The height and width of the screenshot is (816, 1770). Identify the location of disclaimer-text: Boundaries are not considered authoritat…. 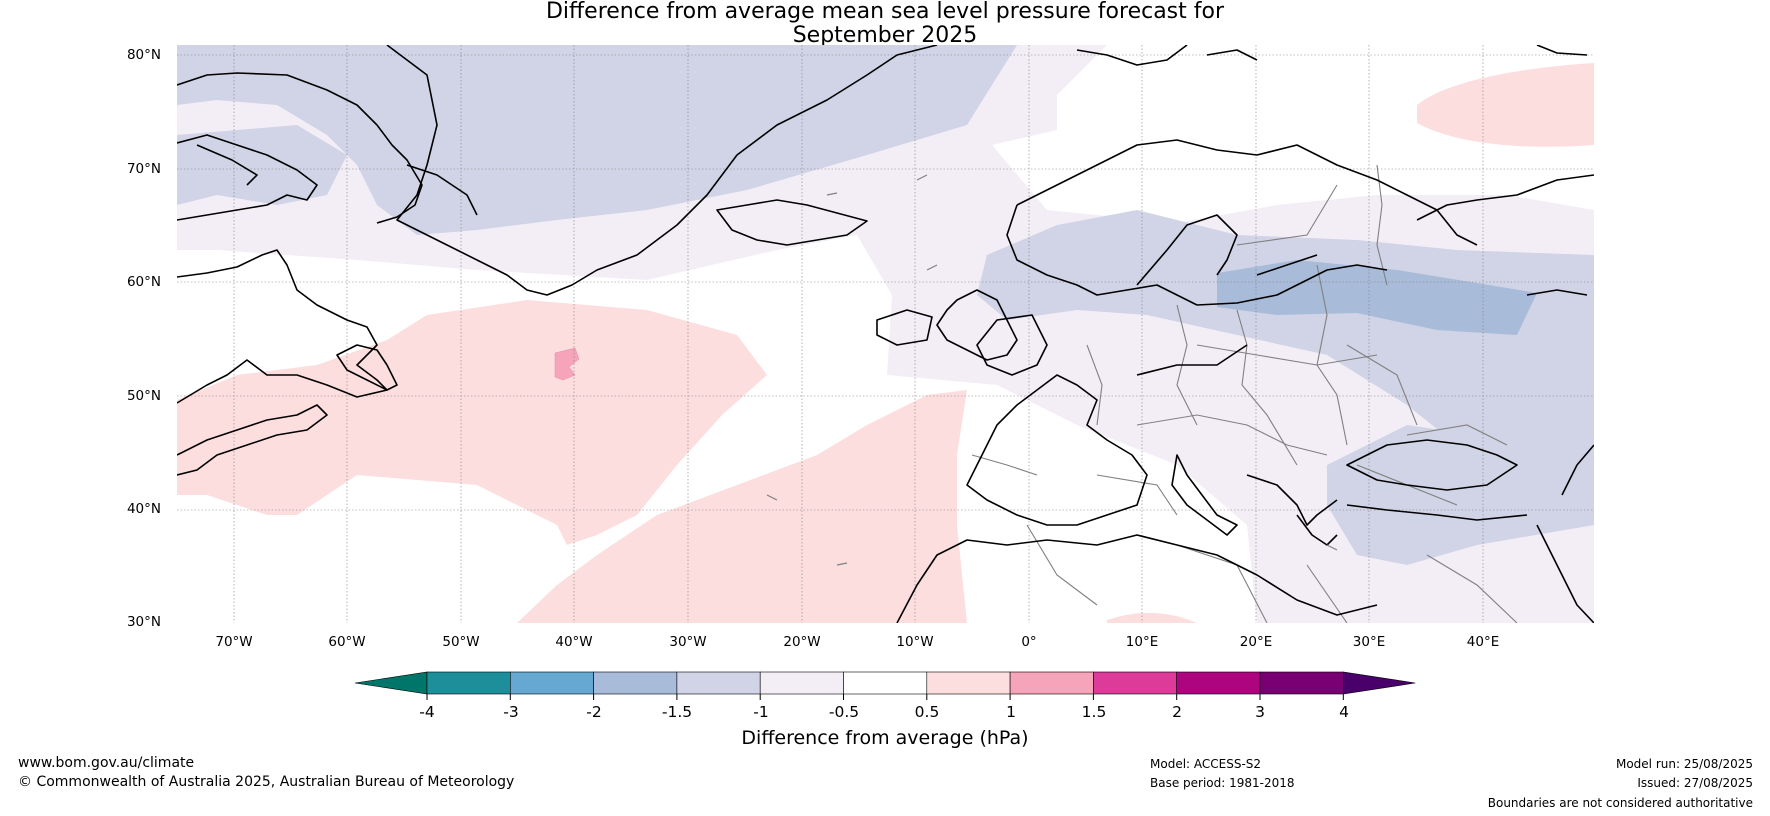
(1620, 803).